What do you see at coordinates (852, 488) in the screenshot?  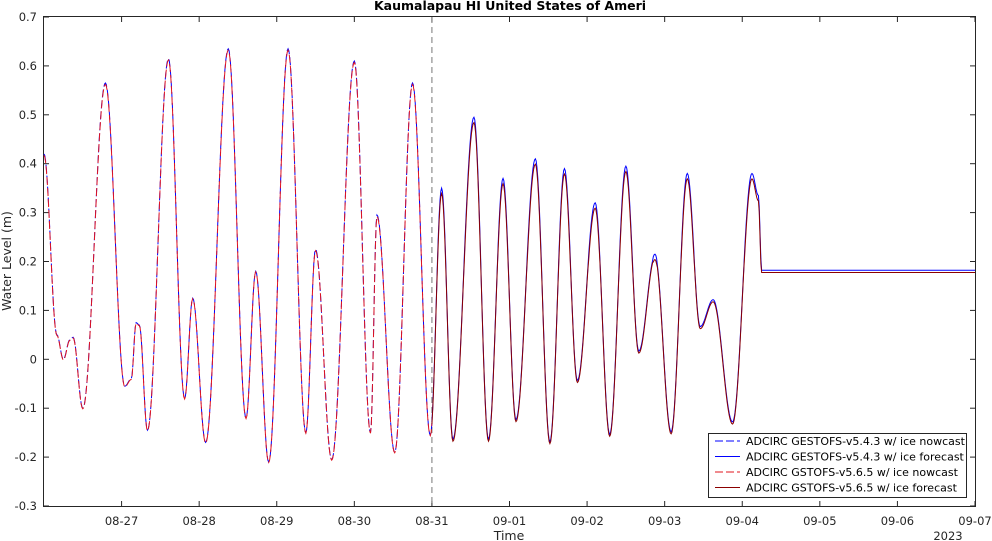 I see `legend-entry: ADCIRC GSTOFS-v5.6.5 w/ ice forecast` at bounding box center [852, 488].